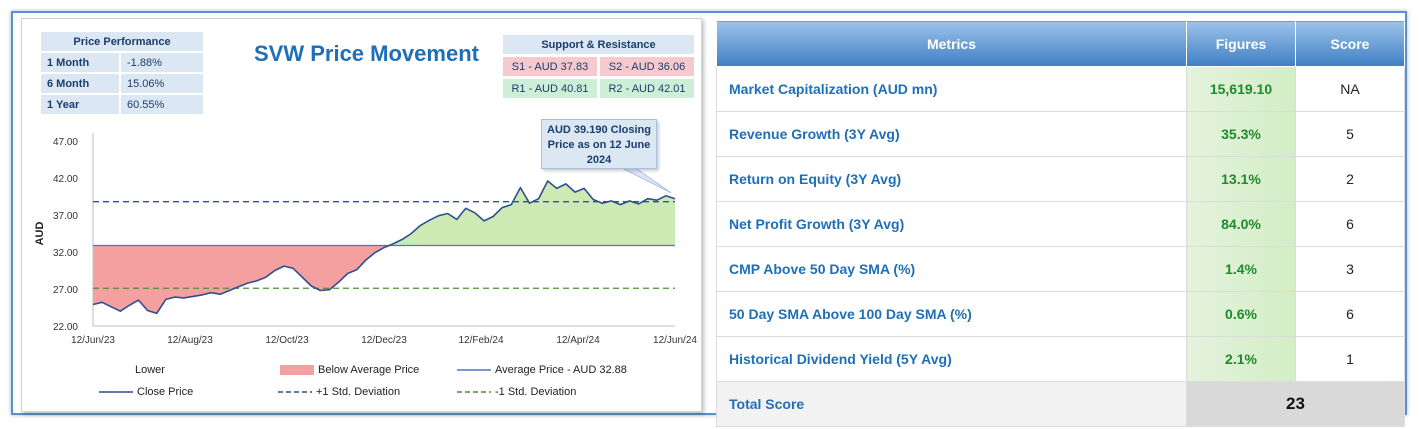 This screenshot has height=429, width=1419. What do you see at coordinates (366, 53) in the screenshot?
I see `chart-title: SVW Price Movement` at bounding box center [366, 53].